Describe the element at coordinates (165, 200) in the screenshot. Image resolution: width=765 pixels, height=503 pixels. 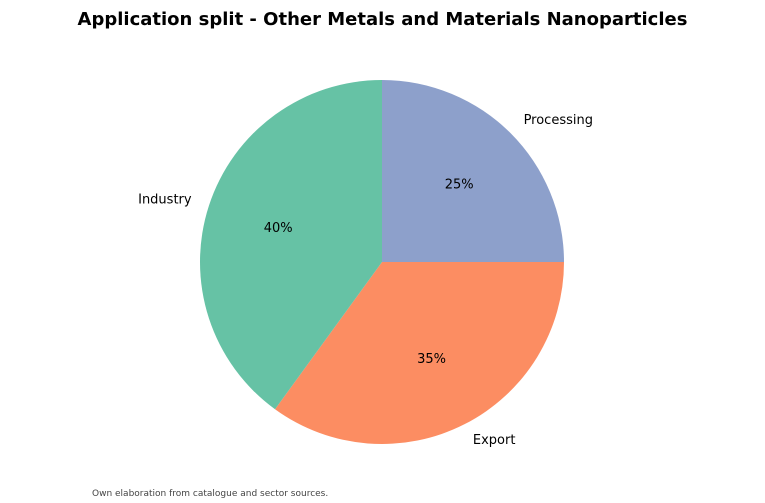
I see `pie-category-label-industry: Industry` at that location.